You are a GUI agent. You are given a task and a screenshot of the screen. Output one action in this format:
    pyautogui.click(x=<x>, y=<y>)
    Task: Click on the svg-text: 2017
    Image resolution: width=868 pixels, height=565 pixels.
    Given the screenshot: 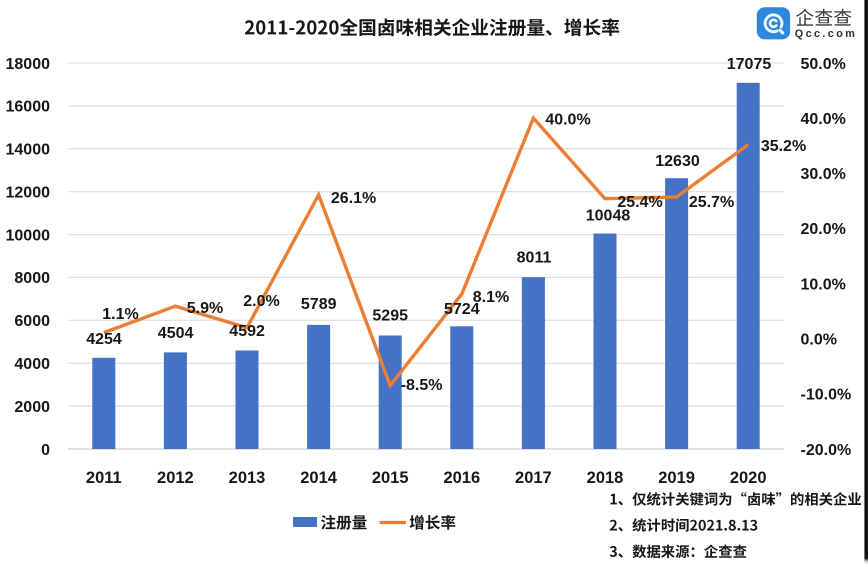 What is the action you would take?
    pyautogui.click(x=533, y=478)
    